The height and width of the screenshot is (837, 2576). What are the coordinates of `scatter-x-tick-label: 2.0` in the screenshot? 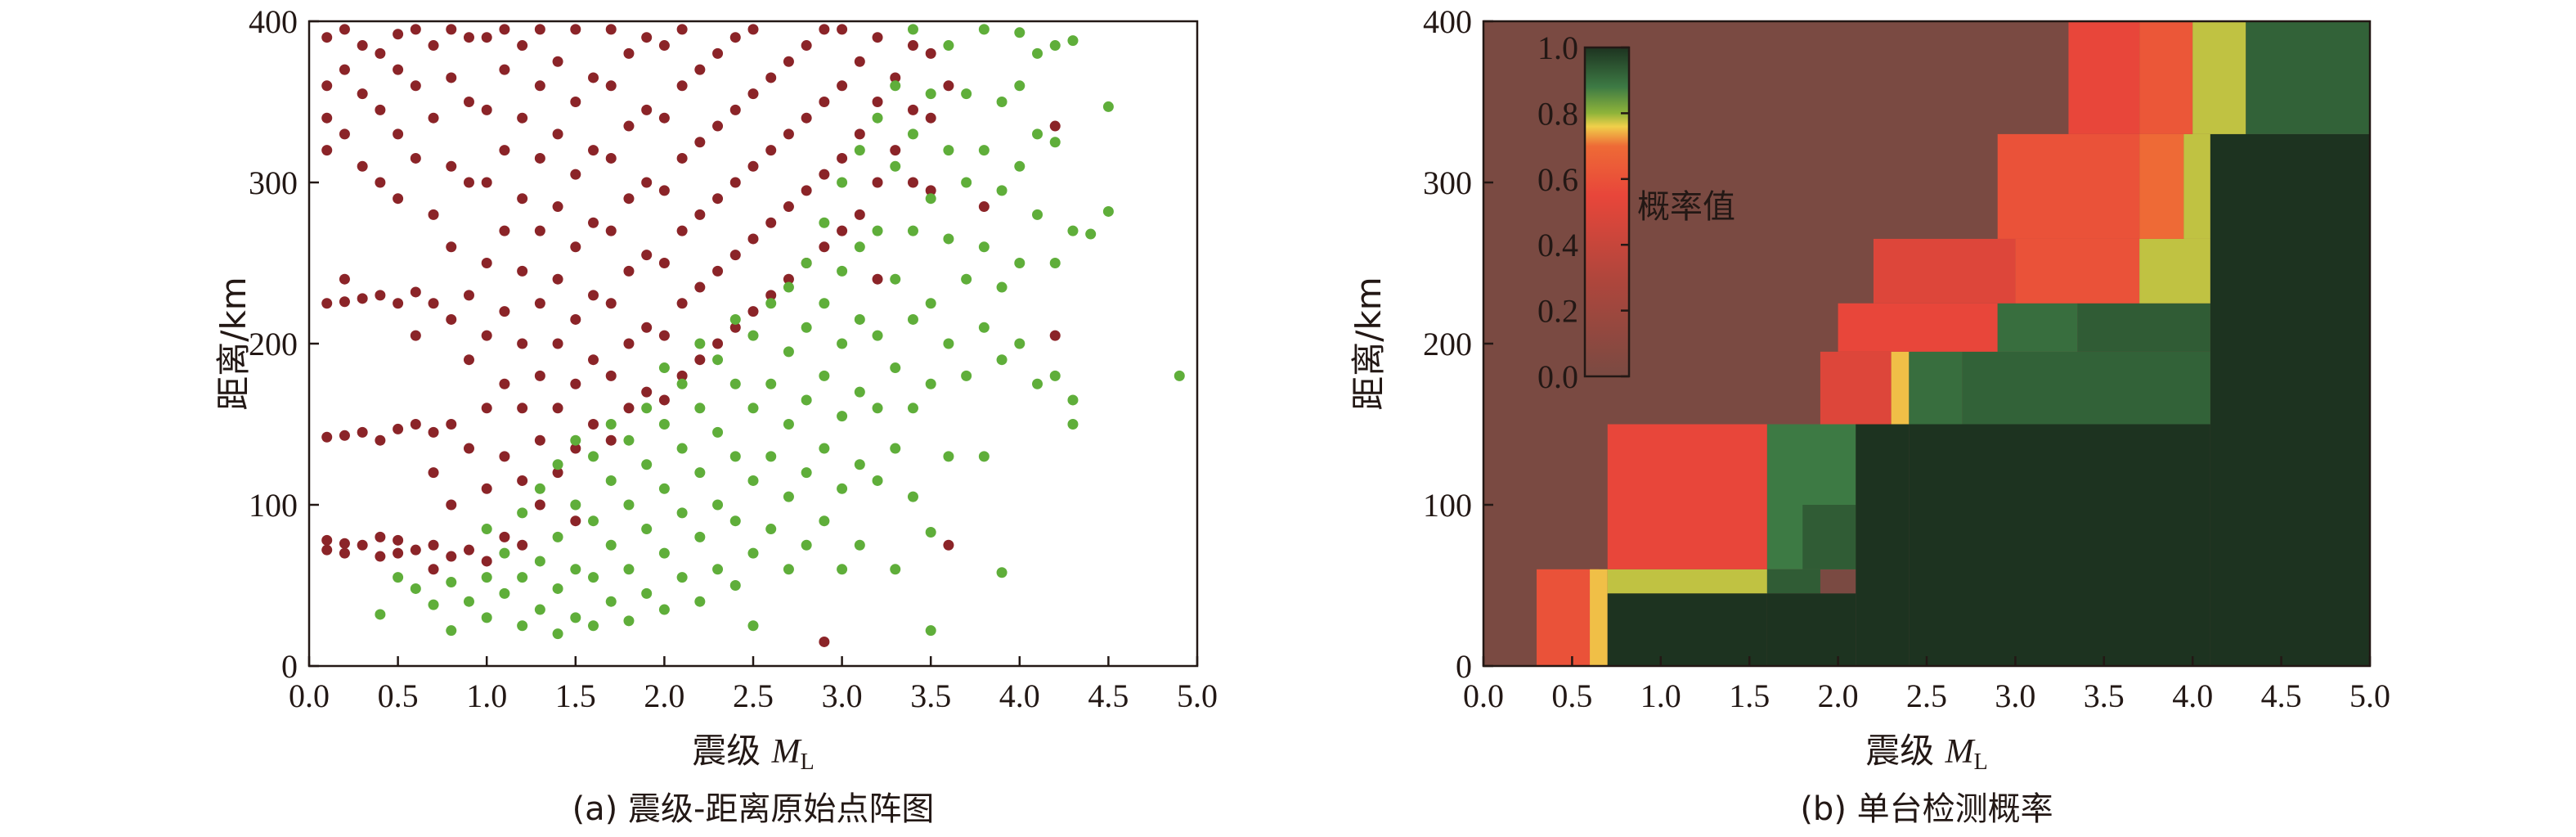 It's located at (664, 696).